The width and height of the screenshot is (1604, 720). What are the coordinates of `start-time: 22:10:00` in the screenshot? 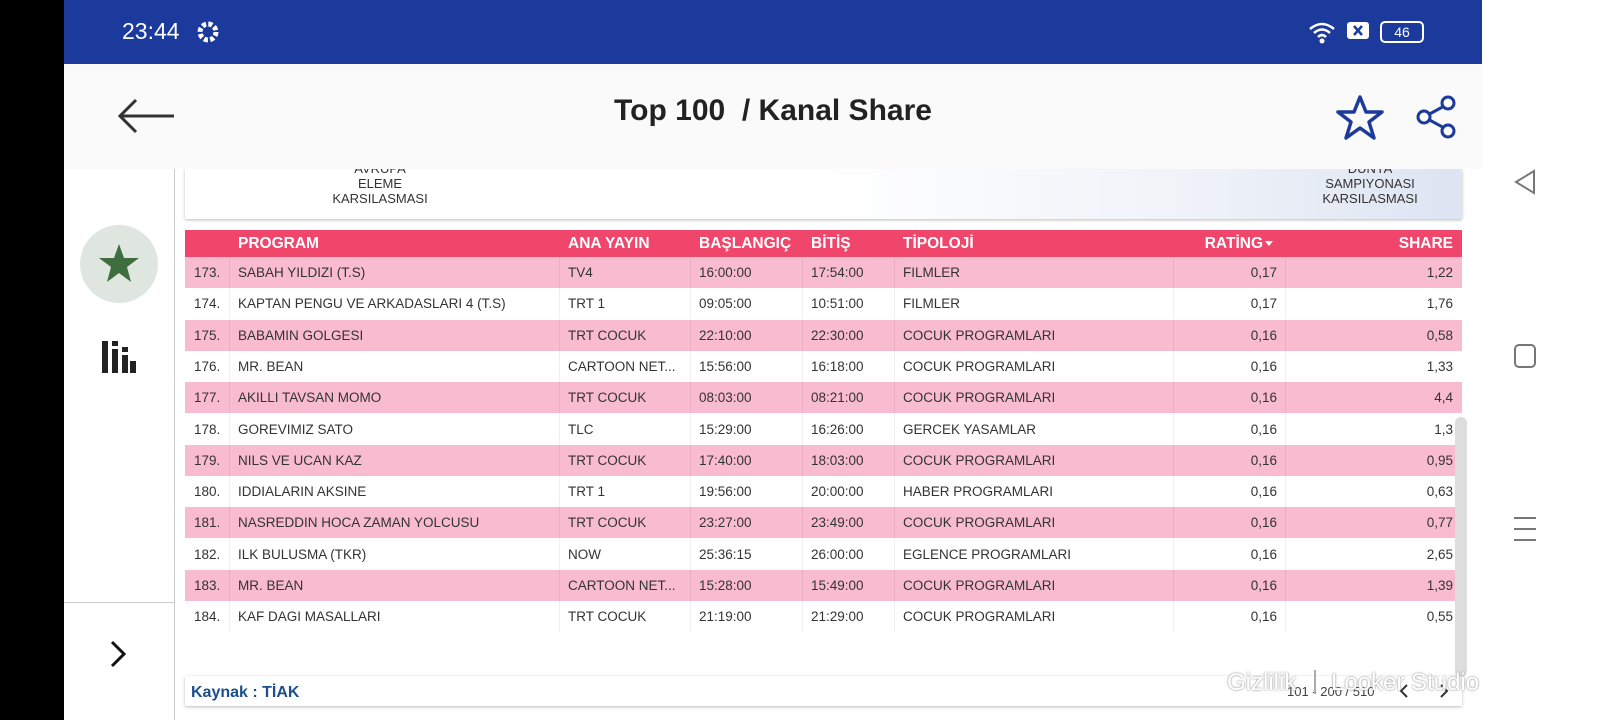 It's located at (725, 335).